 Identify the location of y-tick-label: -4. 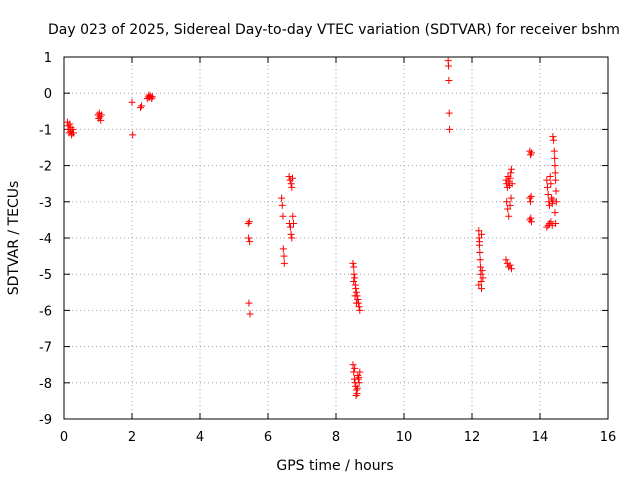
(45, 239).